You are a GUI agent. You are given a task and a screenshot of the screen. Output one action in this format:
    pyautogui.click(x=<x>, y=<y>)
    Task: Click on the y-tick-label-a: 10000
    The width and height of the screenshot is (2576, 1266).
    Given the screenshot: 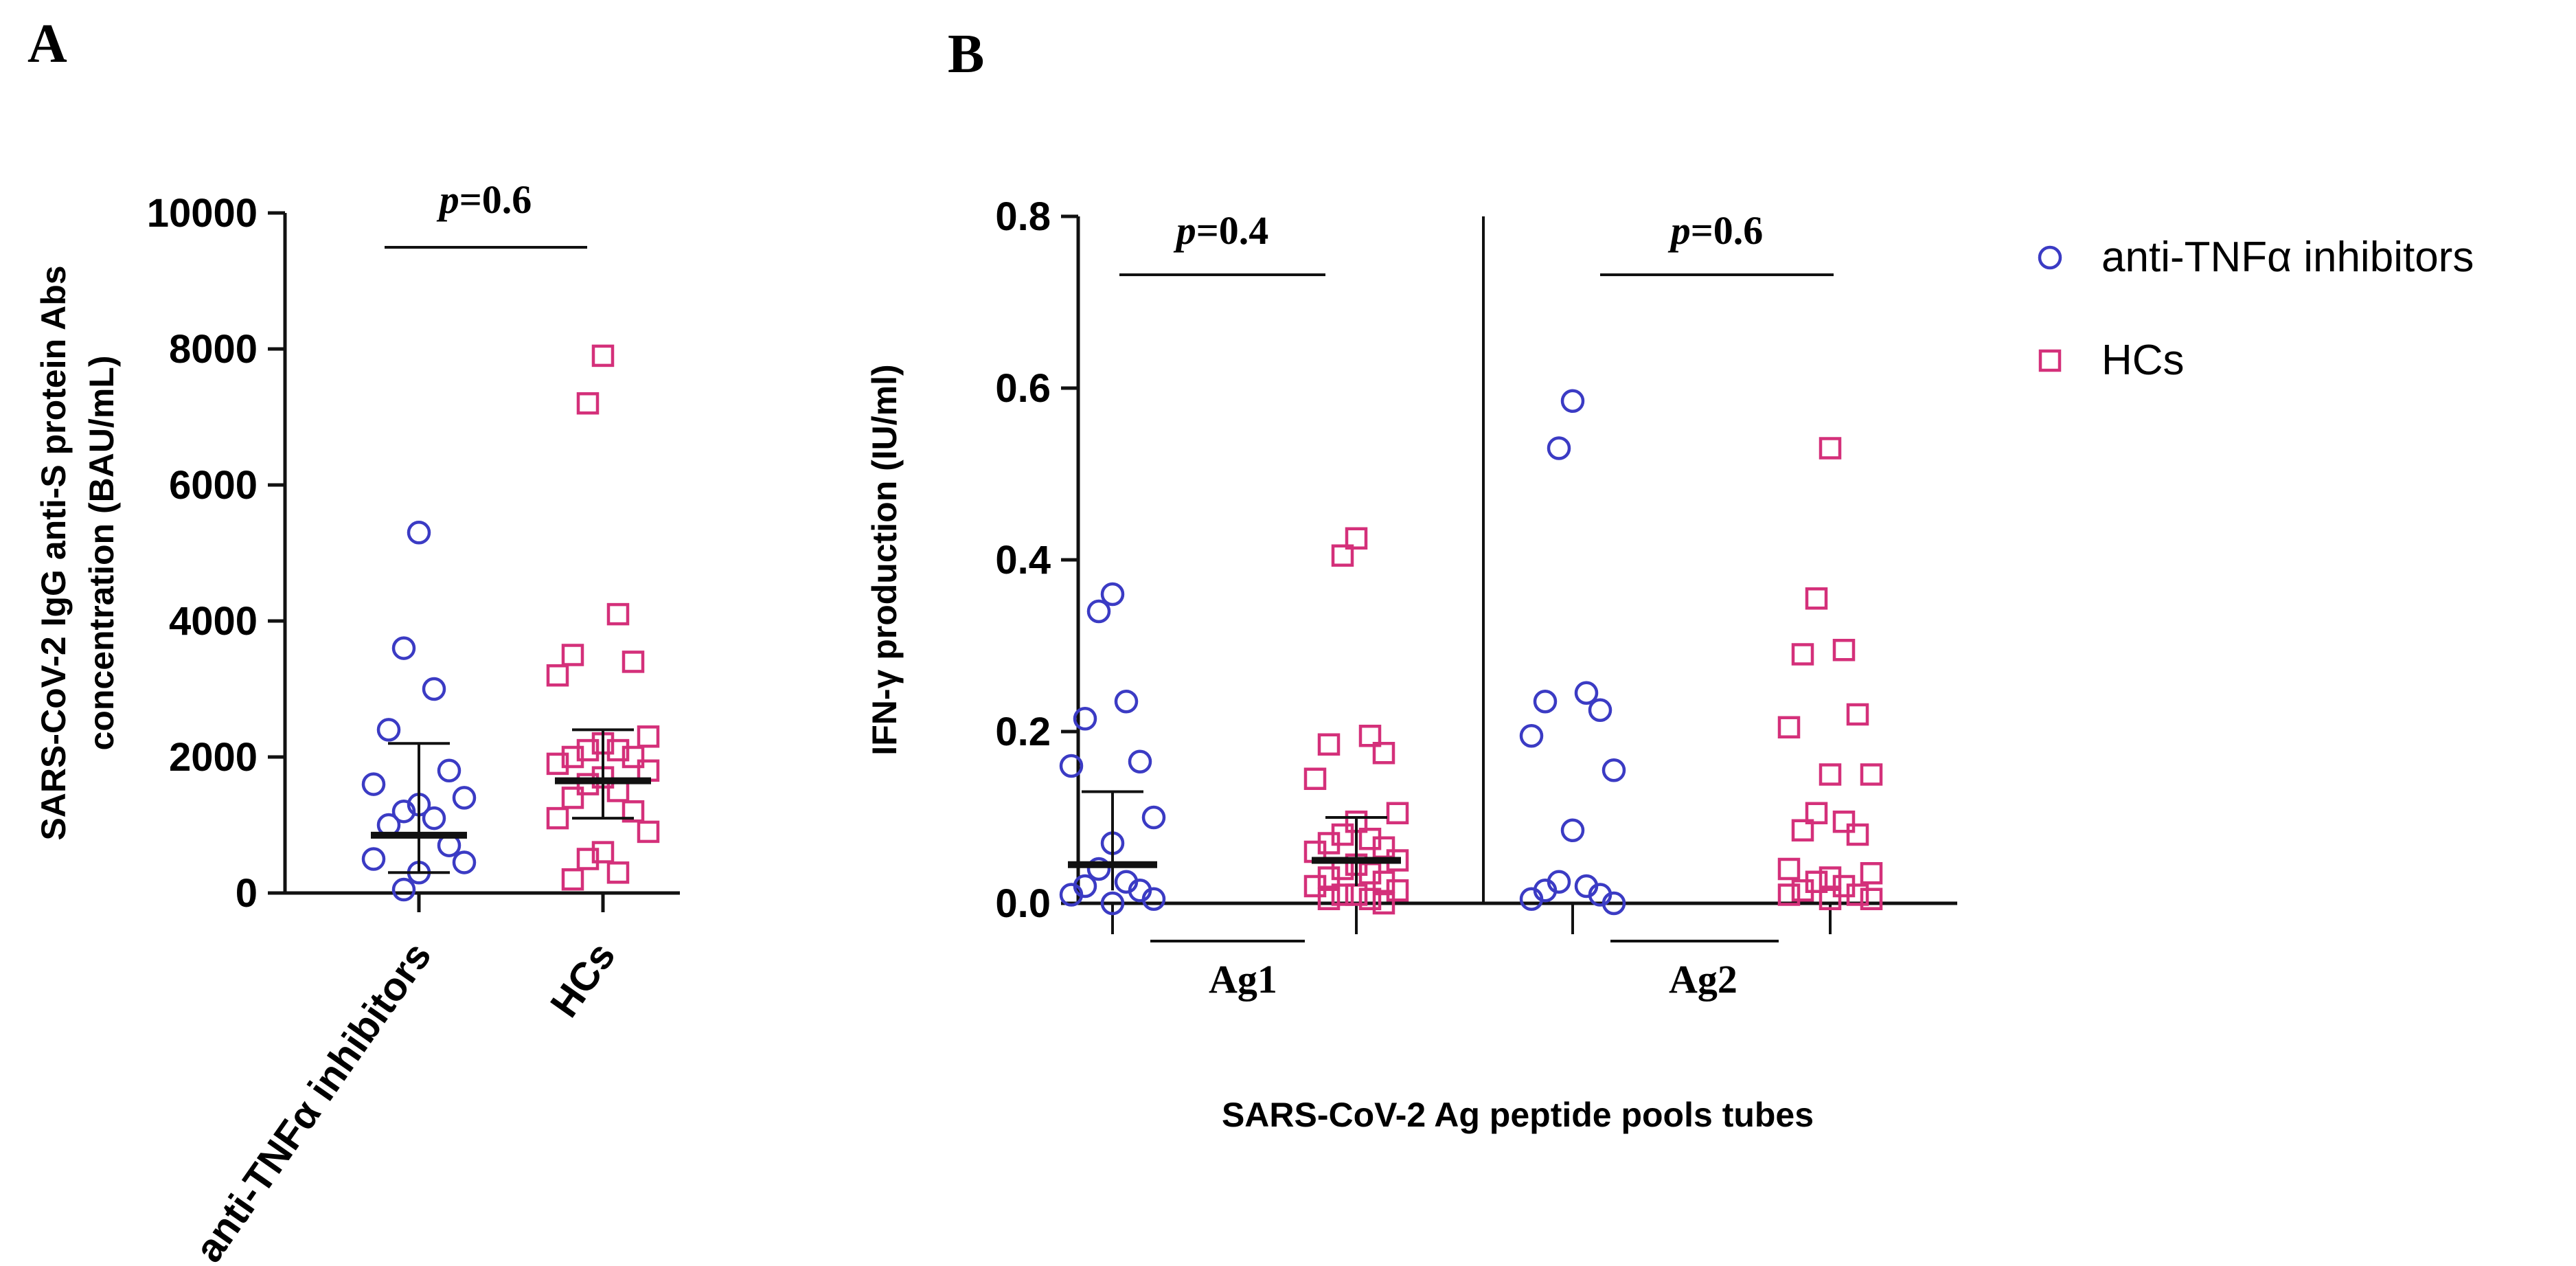 What is the action you would take?
    pyautogui.click(x=202, y=213)
    